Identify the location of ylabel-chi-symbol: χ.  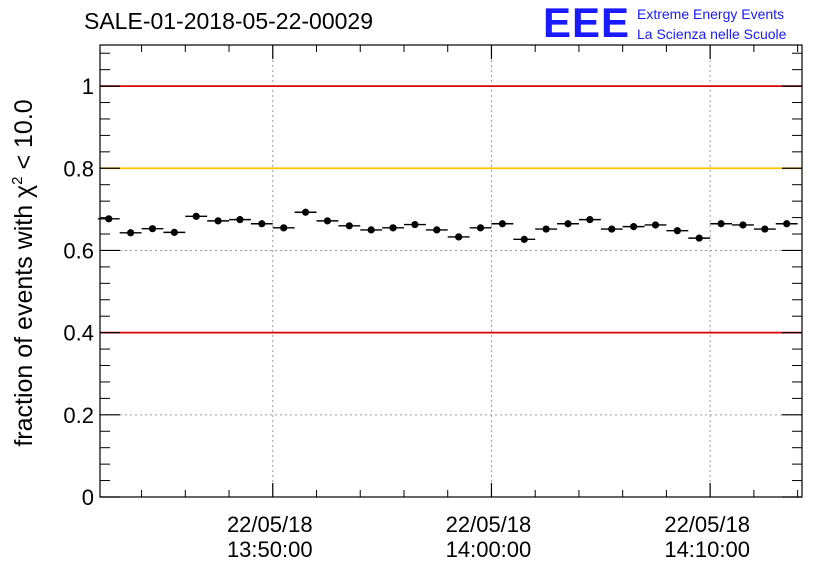
(24, 191).